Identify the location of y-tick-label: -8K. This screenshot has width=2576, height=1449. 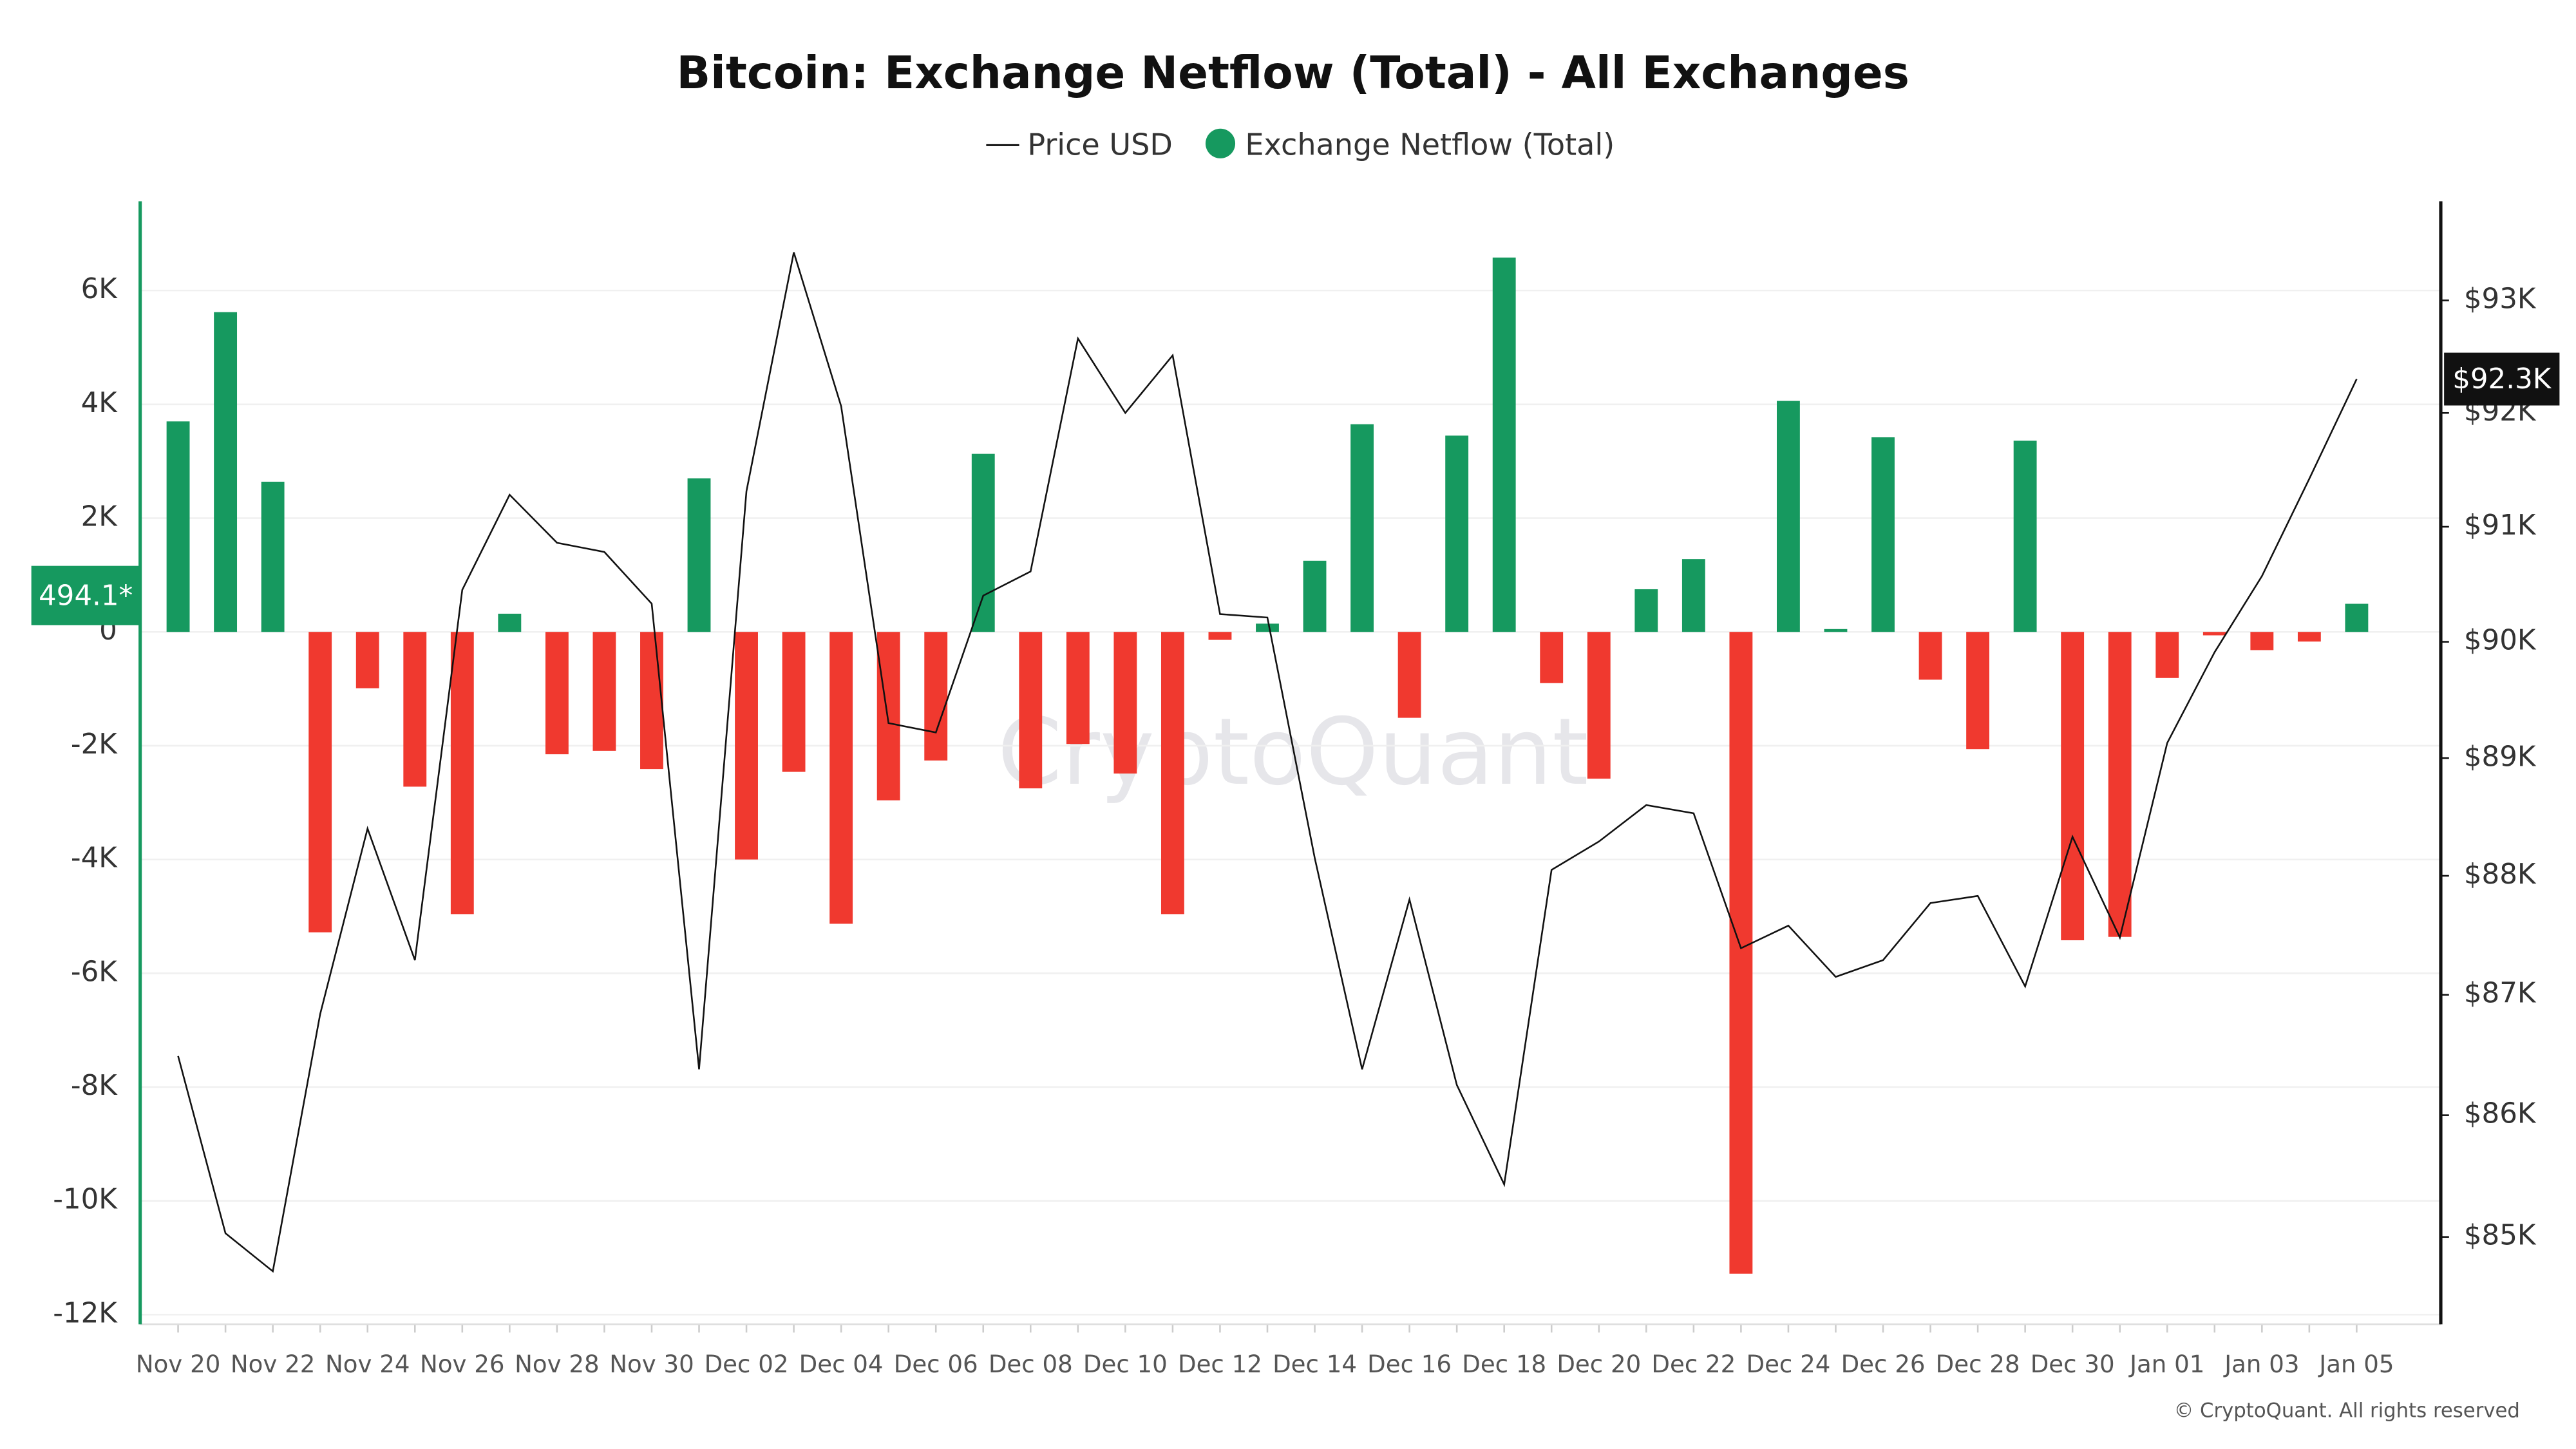
(95, 1086).